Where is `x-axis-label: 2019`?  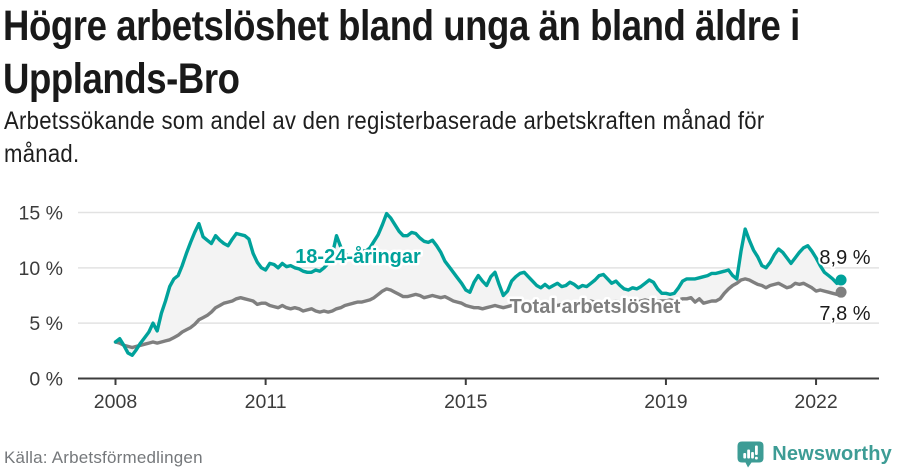
x-axis-label: 2019 is located at coordinates (665, 402).